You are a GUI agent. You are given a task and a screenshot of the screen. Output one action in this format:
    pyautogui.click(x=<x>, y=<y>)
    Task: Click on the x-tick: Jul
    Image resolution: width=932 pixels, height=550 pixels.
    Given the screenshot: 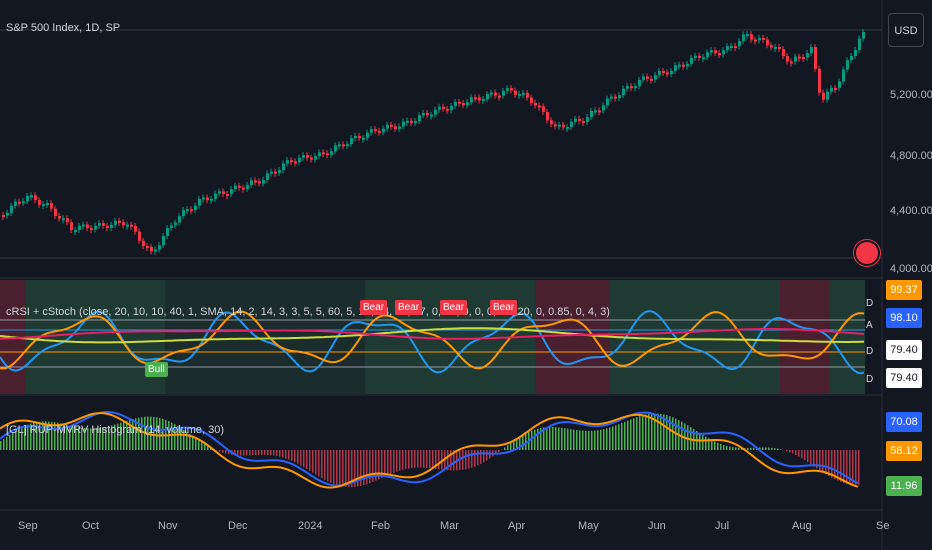 What is the action you would take?
    pyautogui.click(x=722, y=526)
    